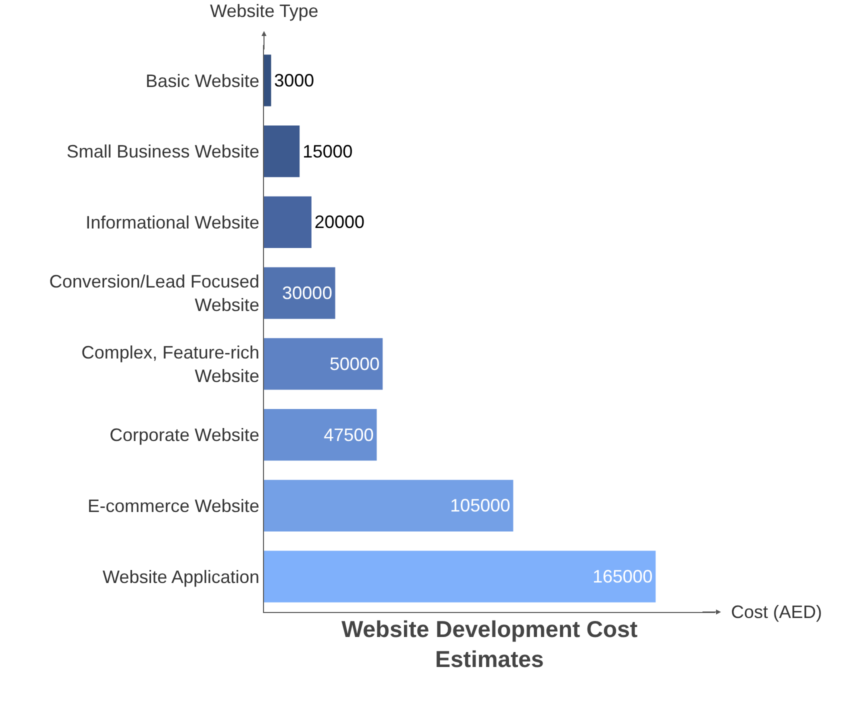 The width and height of the screenshot is (846, 708). I want to click on data-label: 15000, so click(327, 151).